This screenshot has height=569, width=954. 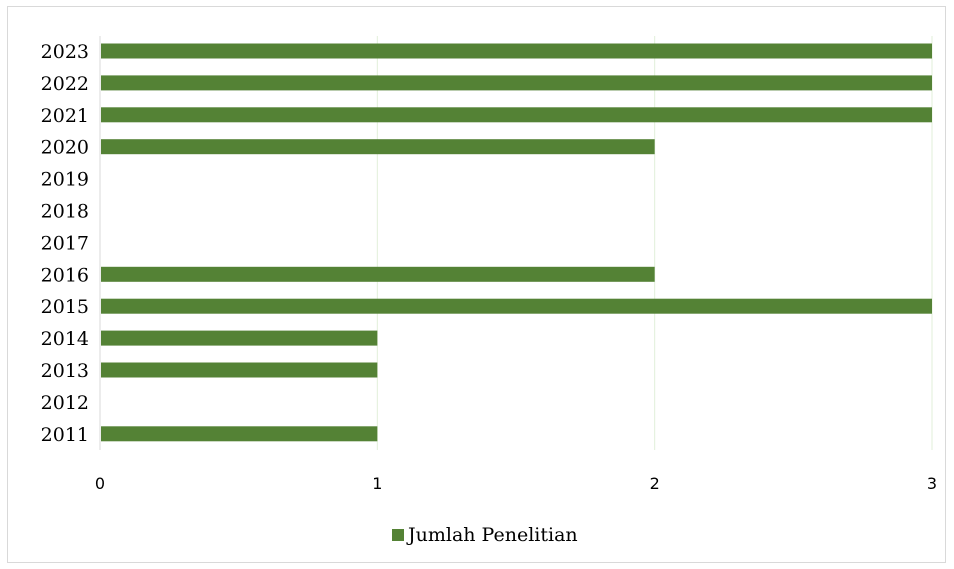 What do you see at coordinates (492, 535) in the screenshot?
I see `legend-label: Jumlah Penelitian` at bounding box center [492, 535].